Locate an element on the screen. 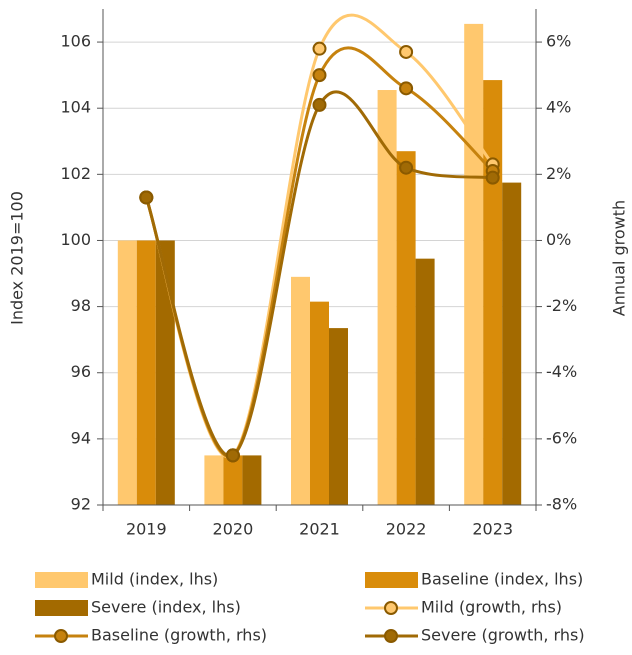 This screenshot has height=655, width=632. y2-tick-label: -8% is located at coordinates (561, 504).